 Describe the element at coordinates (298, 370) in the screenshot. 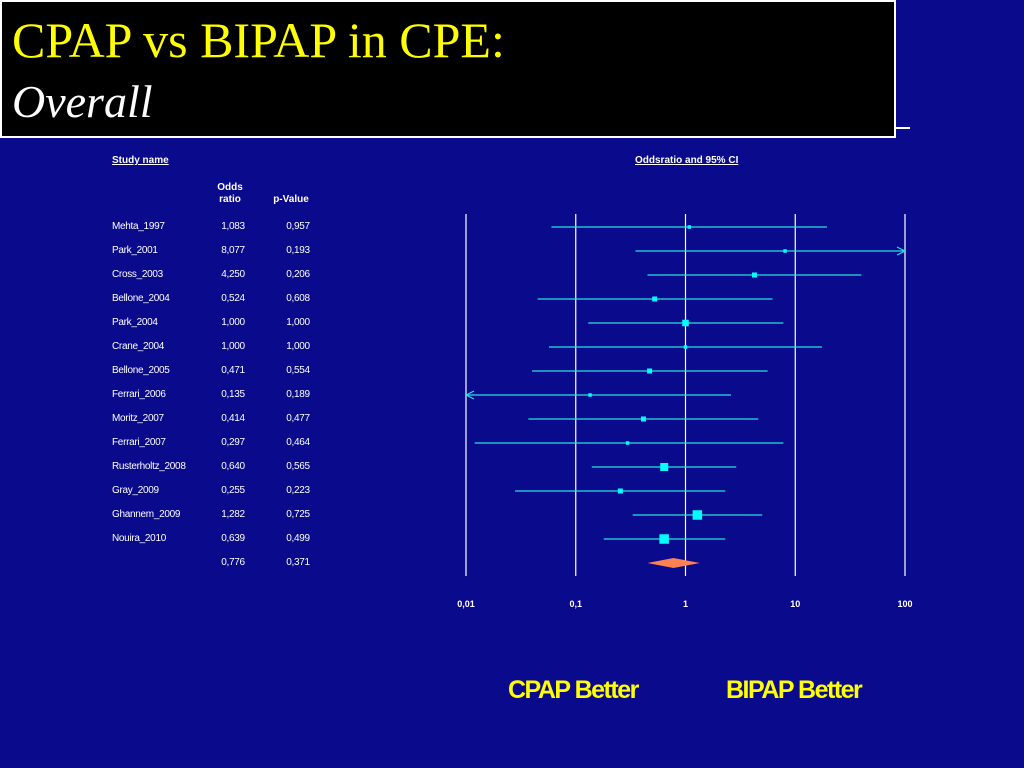

I see `p-value: 0,554` at that location.